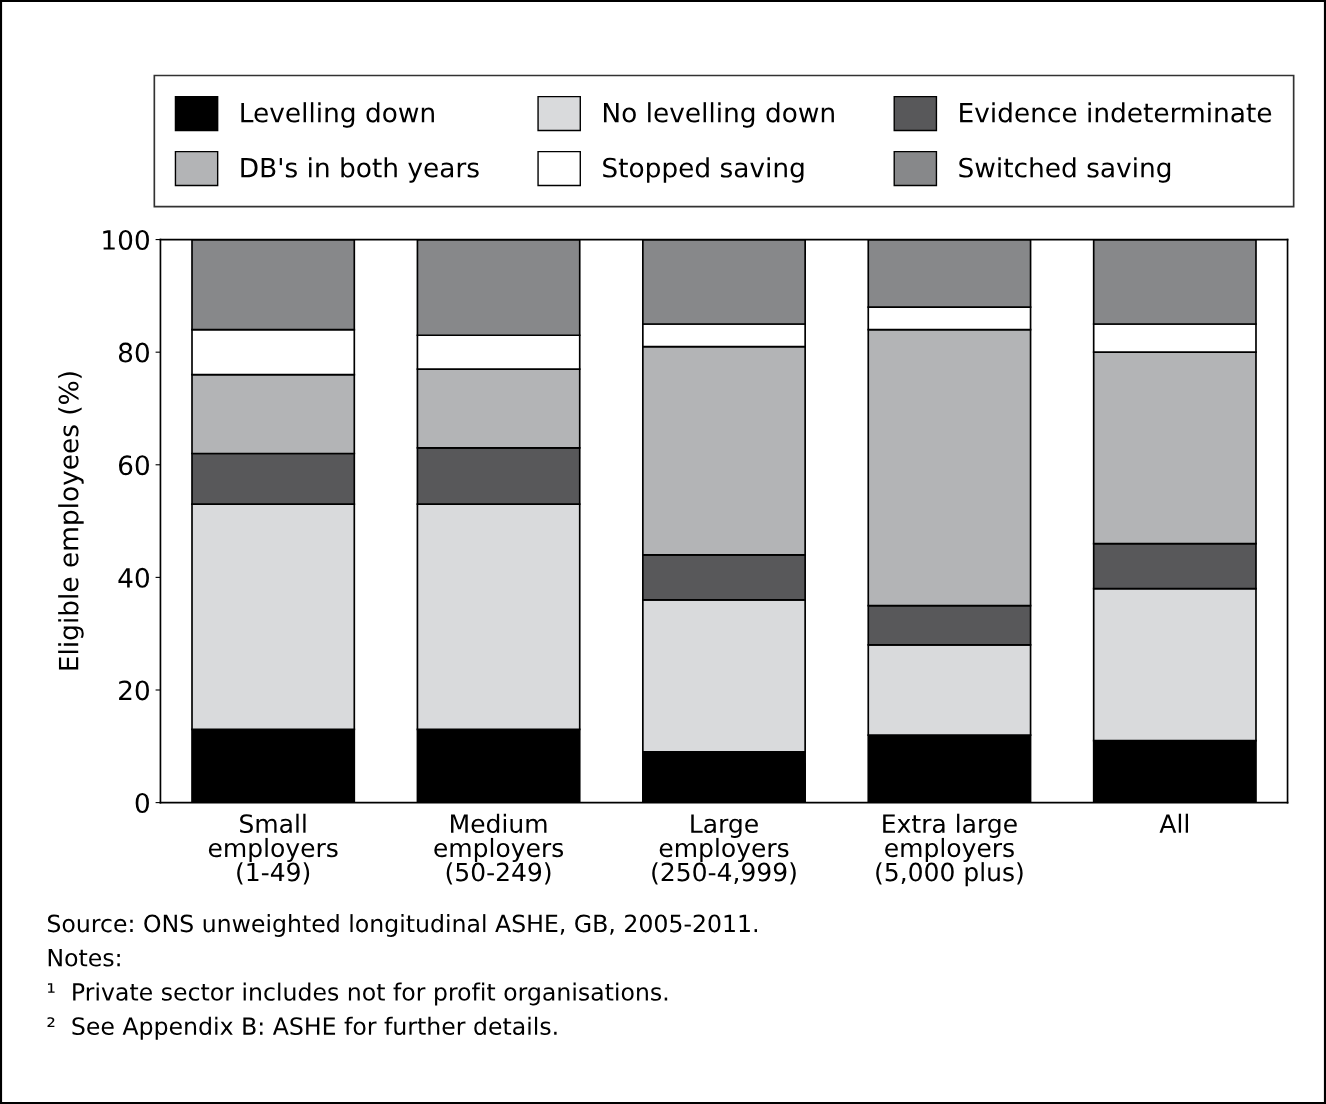  I want to click on legend-label: Evidence indeterminate, so click(1116, 112).